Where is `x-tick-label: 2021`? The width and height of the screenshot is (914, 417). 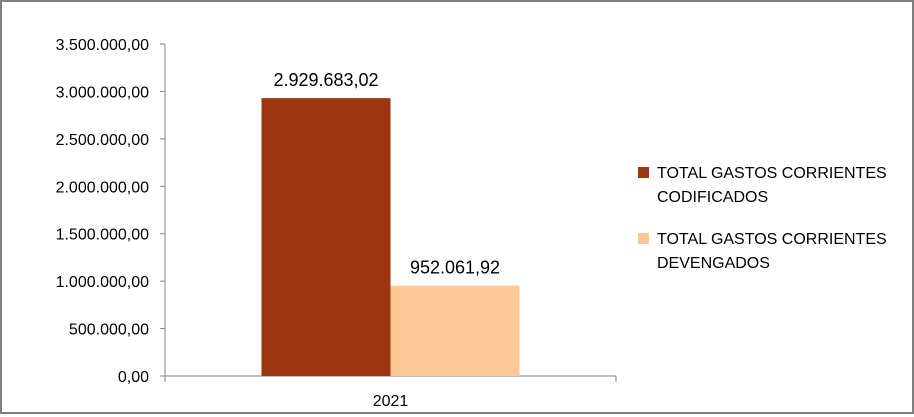 x-tick-label: 2021 is located at coordinates (391, 401).